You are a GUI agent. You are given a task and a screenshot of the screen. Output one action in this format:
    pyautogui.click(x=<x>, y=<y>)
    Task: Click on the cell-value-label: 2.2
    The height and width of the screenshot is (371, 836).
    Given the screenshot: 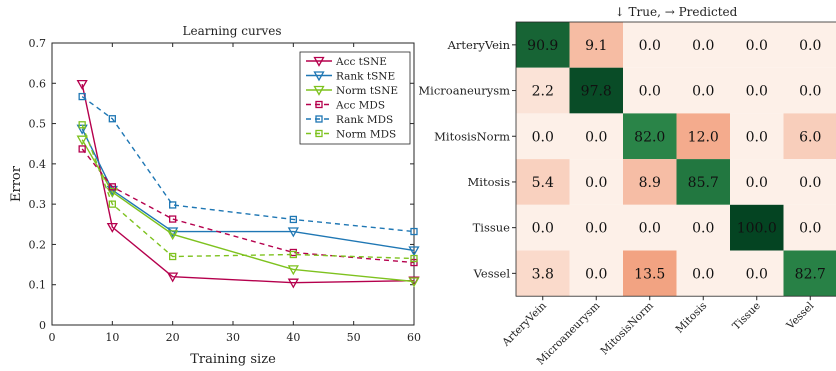 What is the action you would take?
    pyautogui.click(x=543, y=92)
    